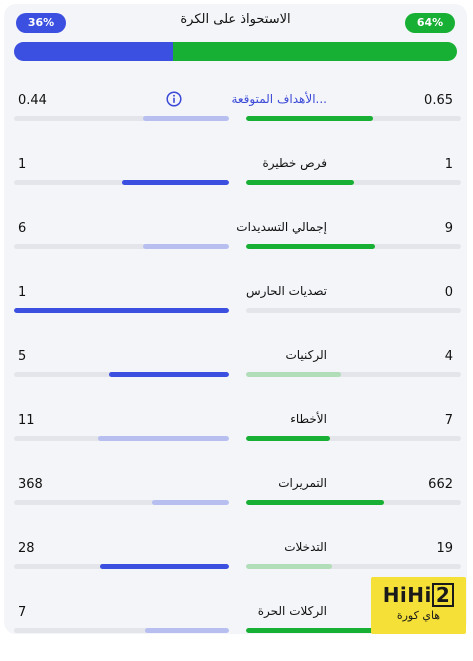 This screenshot has width=473, height=661. I want to click on stat-label: الركنيات, so click(306, 355).